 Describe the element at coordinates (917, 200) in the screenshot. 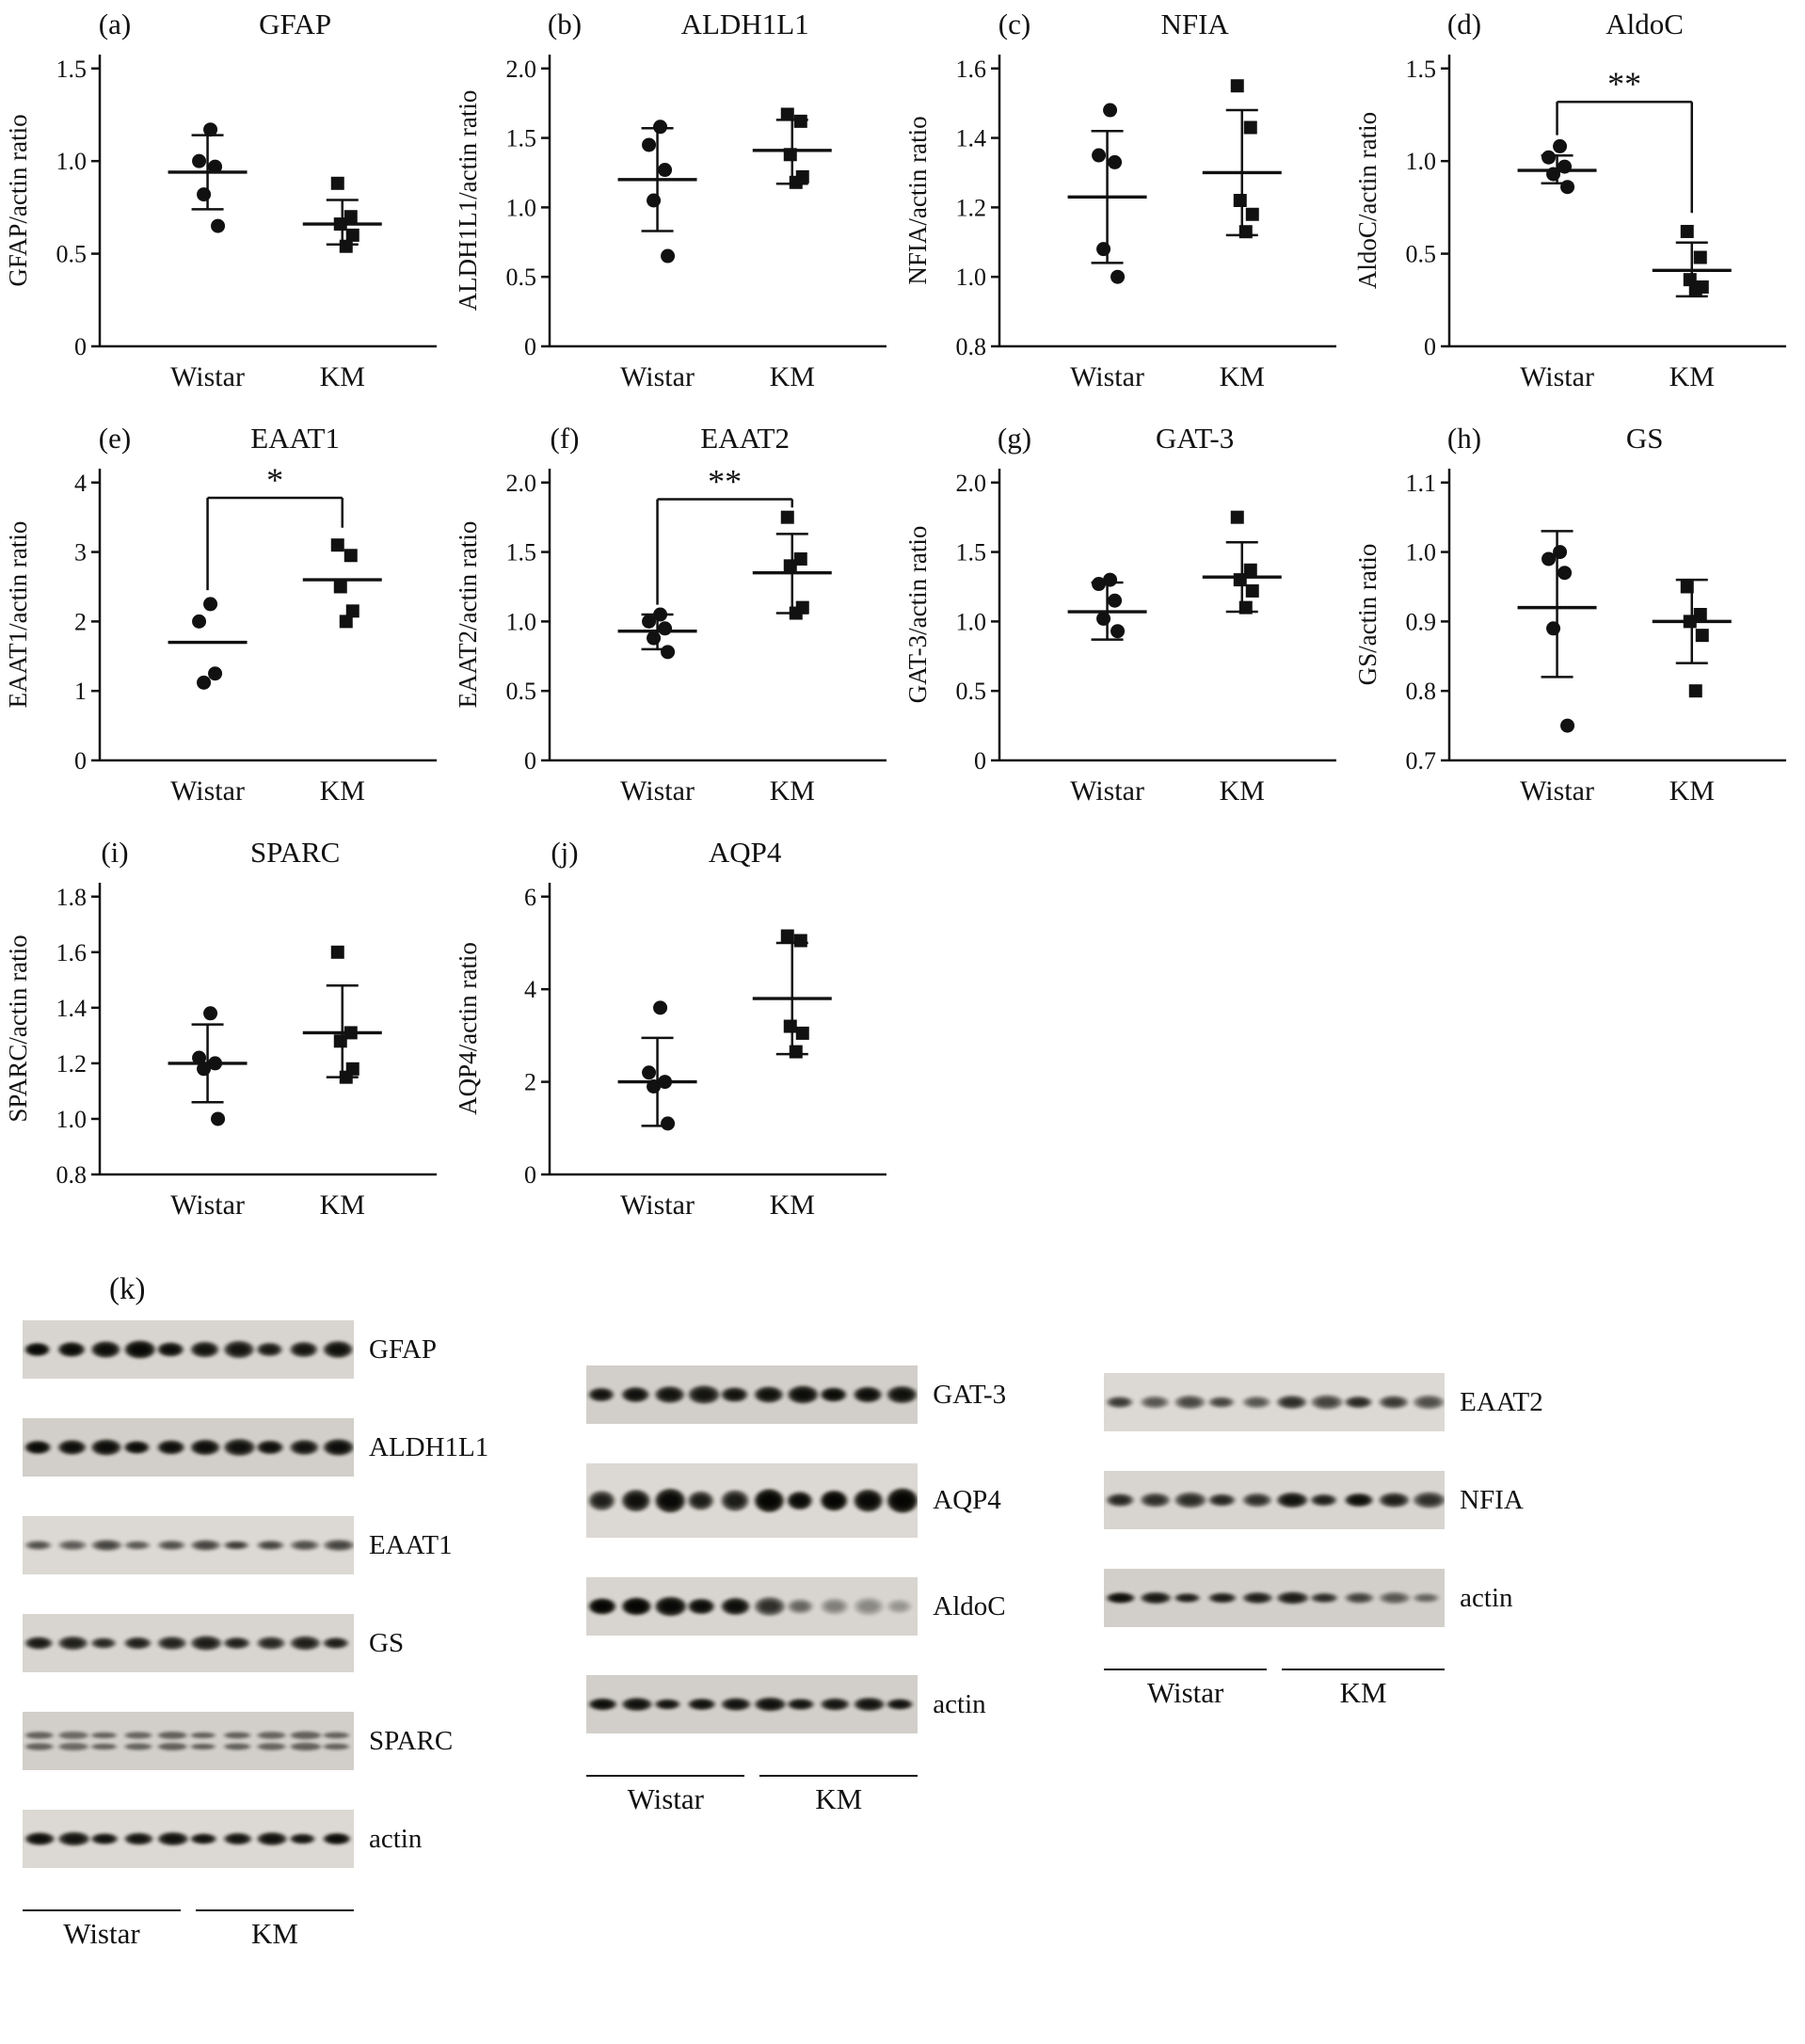

I see `y-axis-label: NFIA/actin ratio` at that location.